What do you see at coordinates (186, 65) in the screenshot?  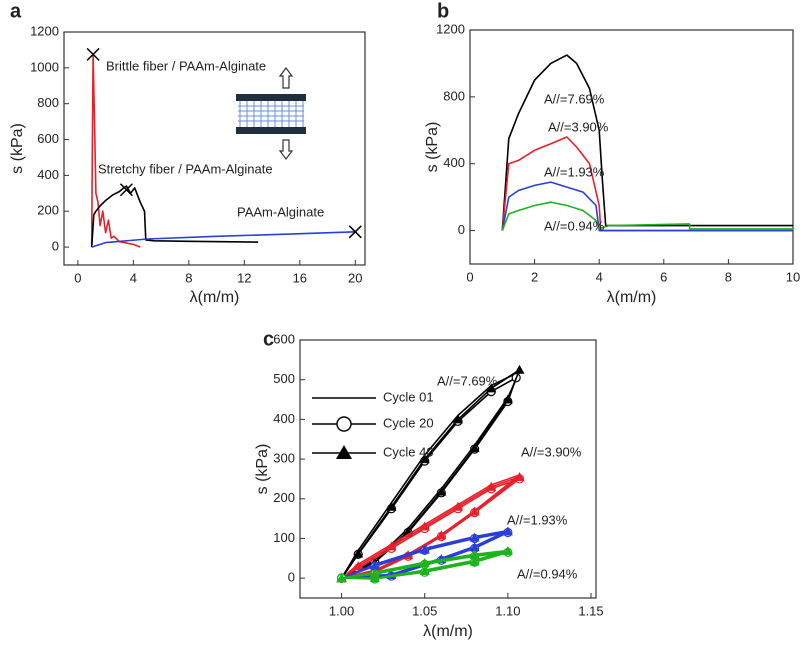 I see `annotation: Brittle fiber / PAAm-Alginate` at bounding box center [186, 65].